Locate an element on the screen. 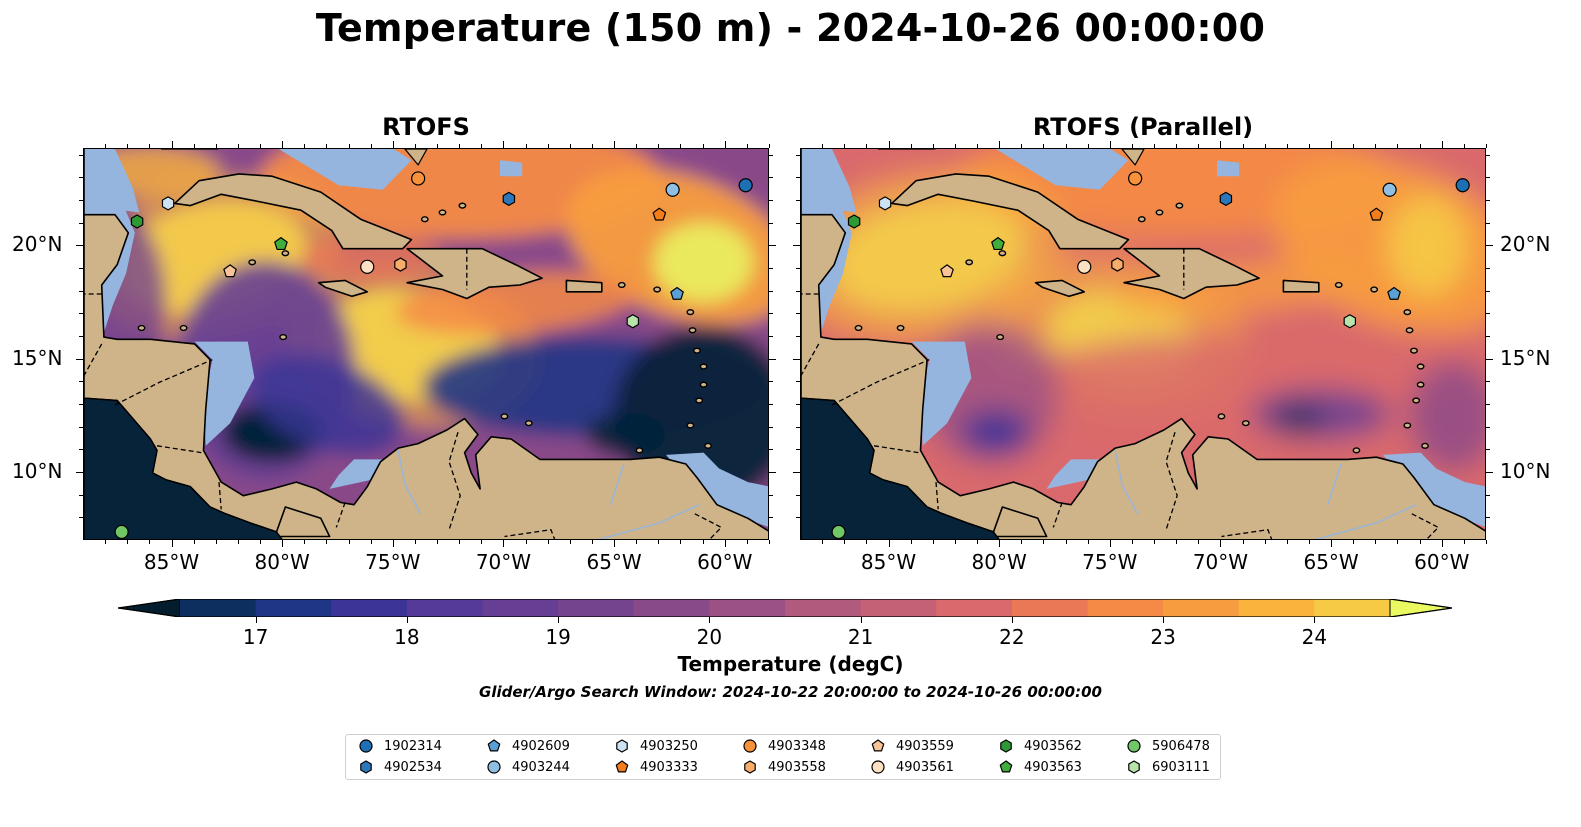  colorbar-tick-label: 24 is located at coordinates (1314, 637).